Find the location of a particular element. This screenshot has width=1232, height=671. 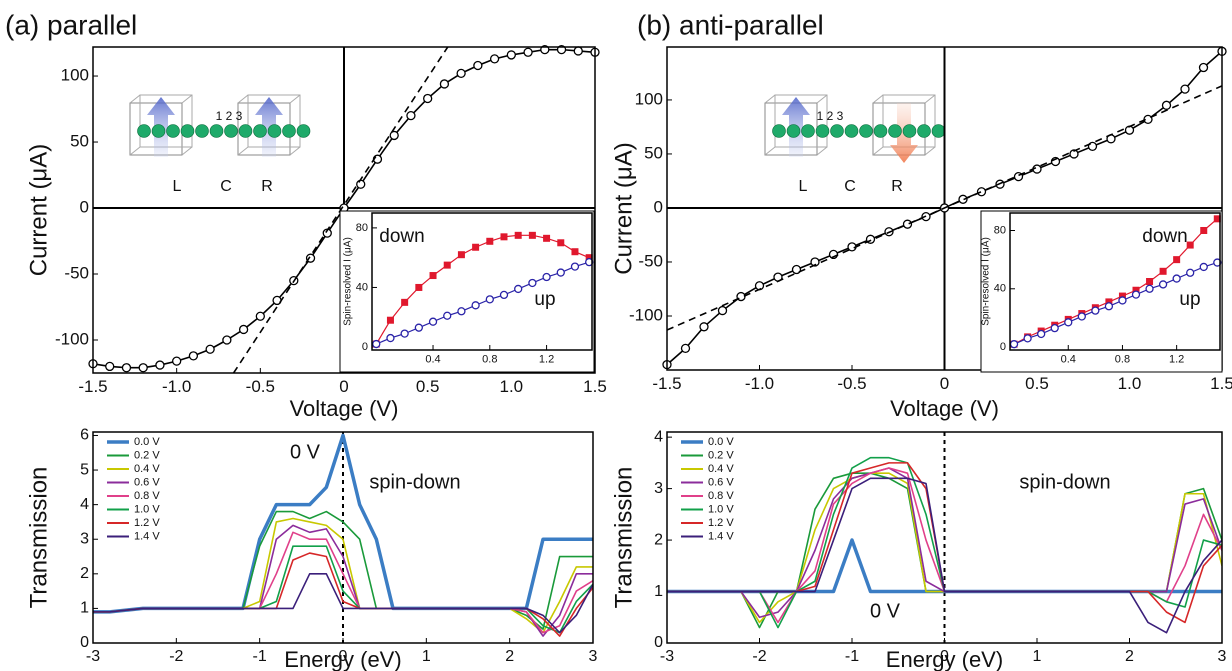

x-axis-label: Energy (eV) is located at coordinates (944, 659).